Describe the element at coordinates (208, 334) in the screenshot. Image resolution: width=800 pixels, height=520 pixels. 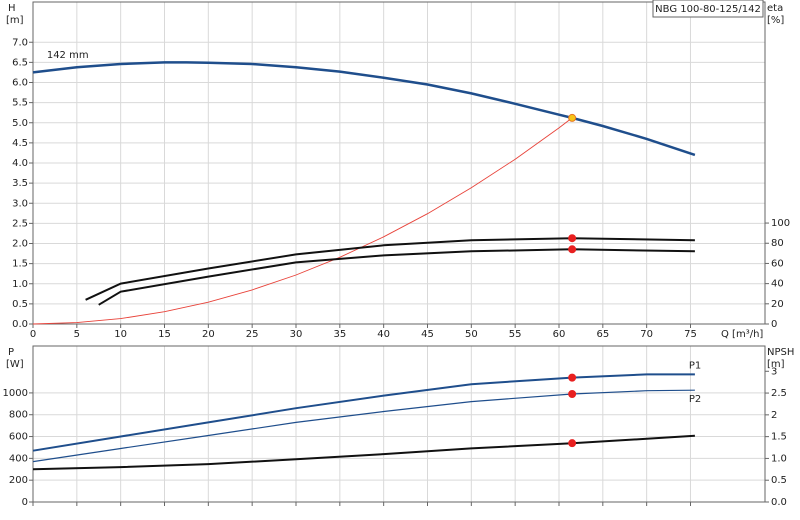
I see `x-tick-label: 20` at that location.